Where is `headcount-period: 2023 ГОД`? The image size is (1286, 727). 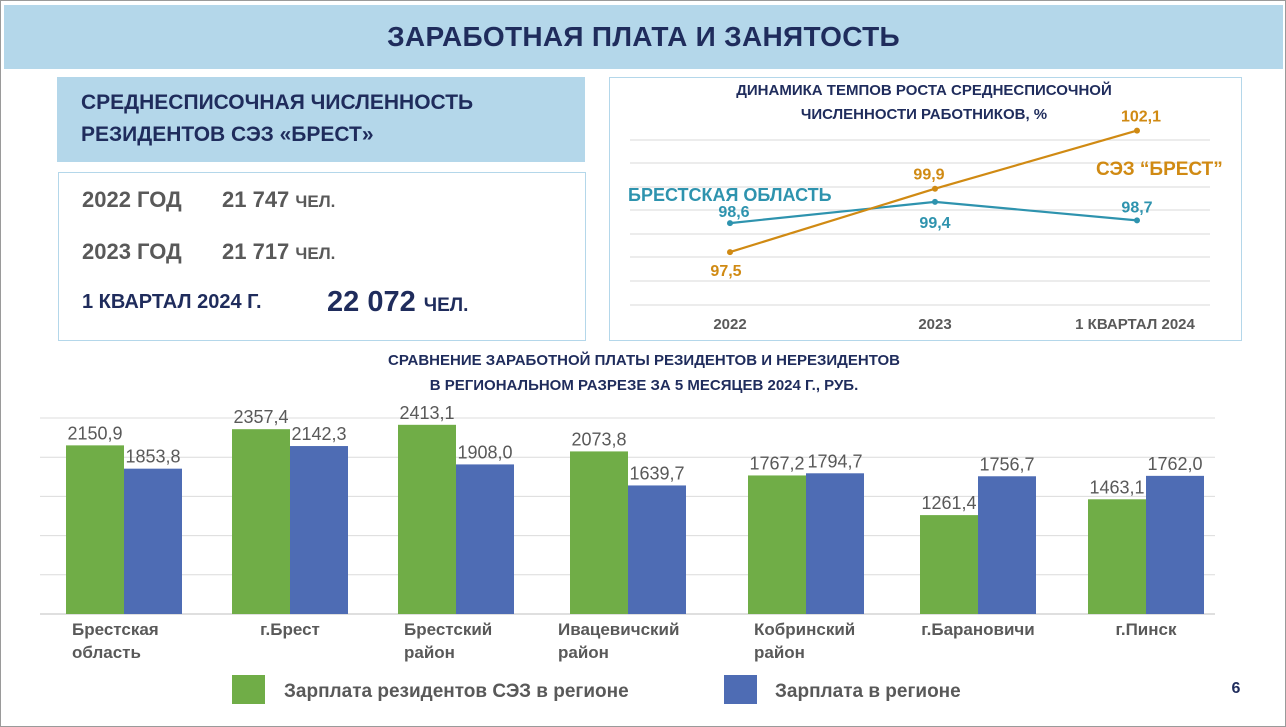 headcount-period: 2023 ГОД is located at coordinates (132, 251).